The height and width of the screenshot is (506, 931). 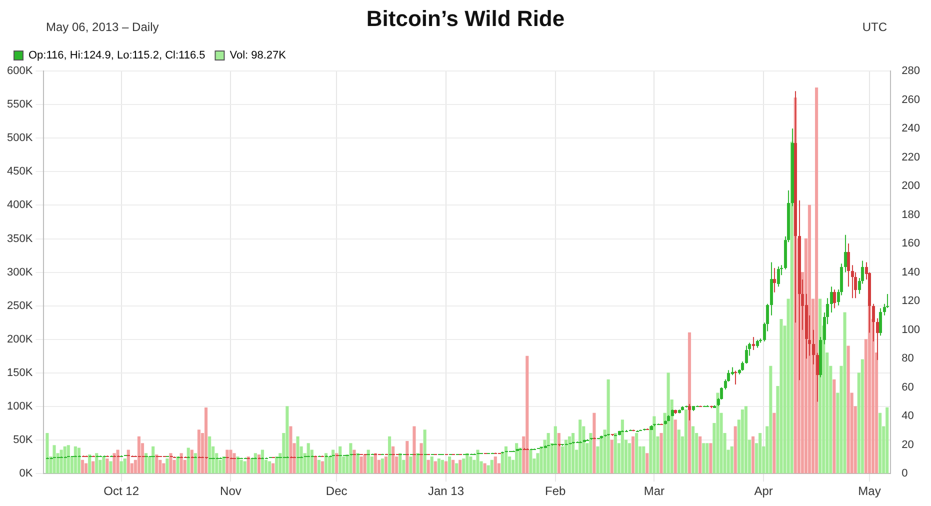 What do you see at coordinates (20, 238) in the screenshot?
I see `y-tick-label: 350K` at bounding box center [20, 238].